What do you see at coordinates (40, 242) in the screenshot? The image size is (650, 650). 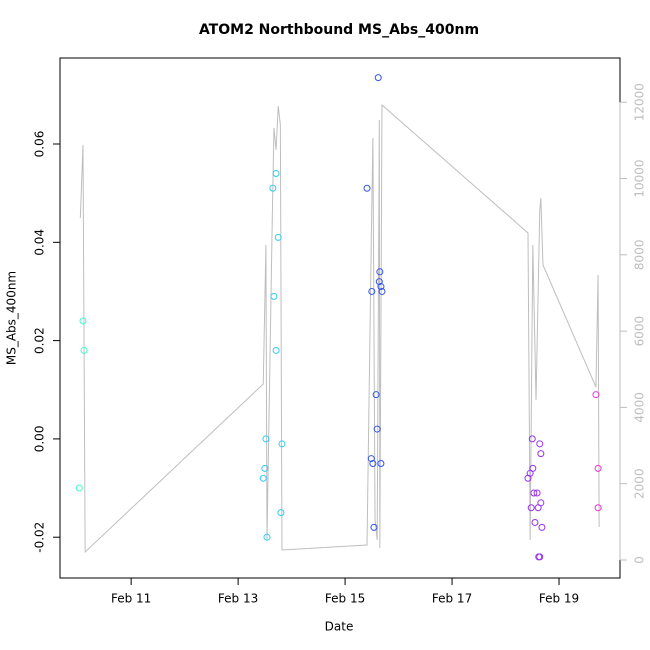 I see `y-tick-label: 0.04` at bounding box center [40, 242].